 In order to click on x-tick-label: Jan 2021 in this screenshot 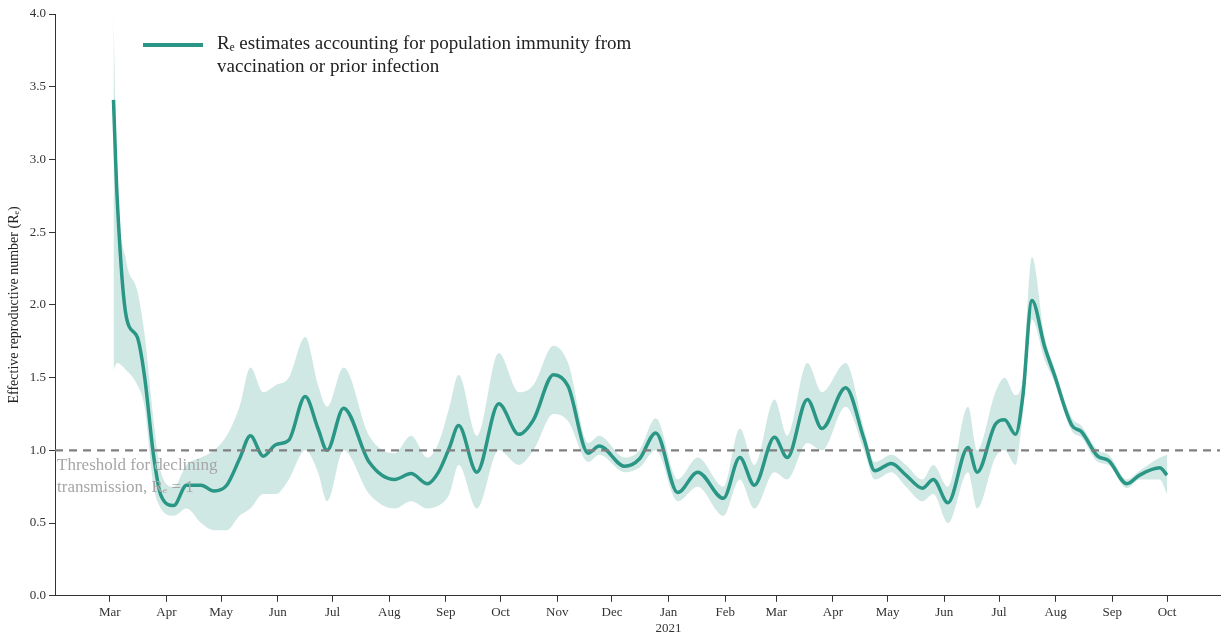, I will do `click(668, 619)`.